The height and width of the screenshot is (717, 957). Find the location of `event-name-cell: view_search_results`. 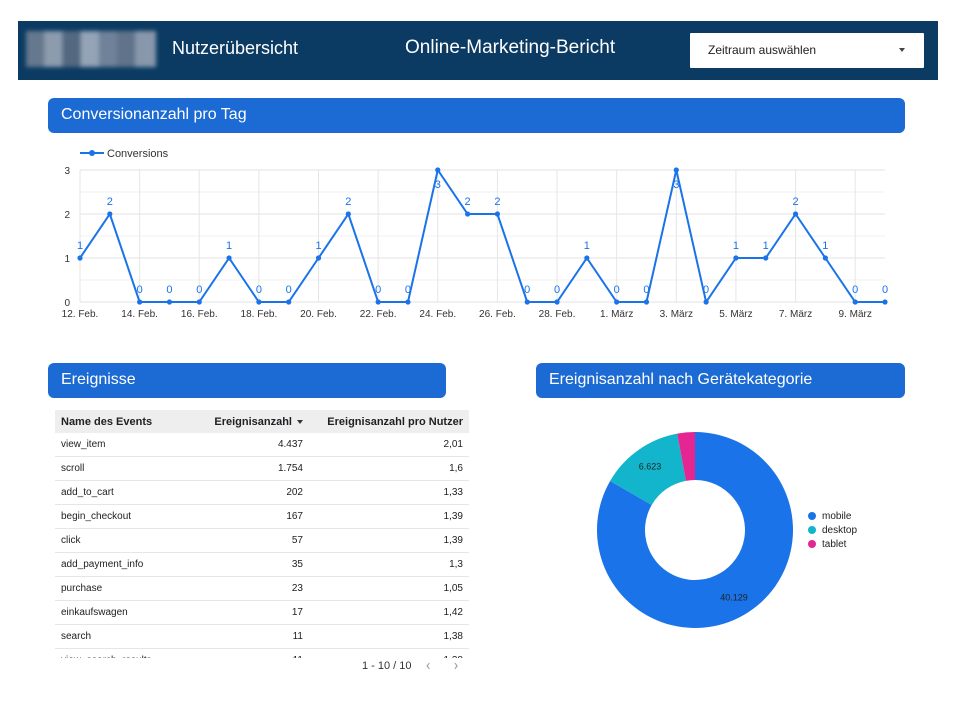

event-name-cell: view_search_results is located at coordinates (121, 653).